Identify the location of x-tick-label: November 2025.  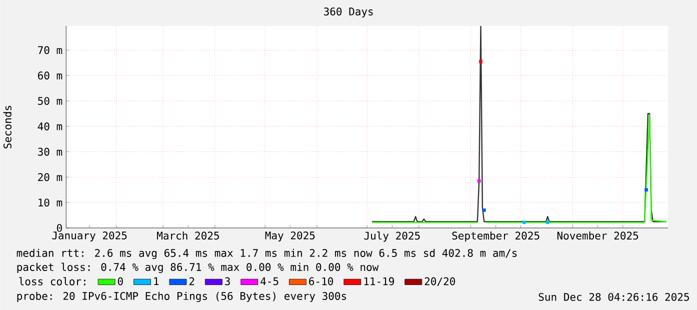
(597, 235).